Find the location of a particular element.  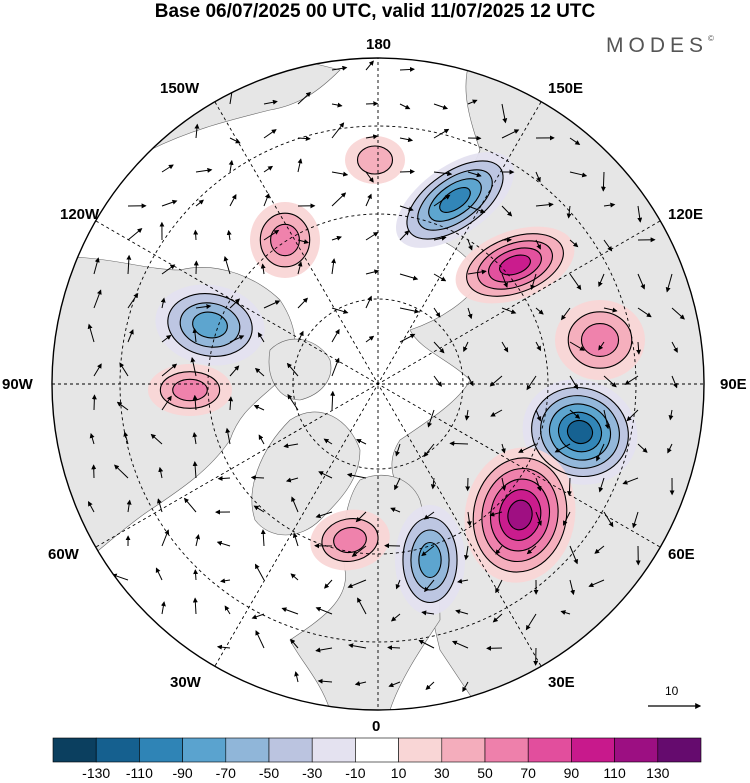

colorbar-tick-label: -130 is located at coordinates (96, 773).